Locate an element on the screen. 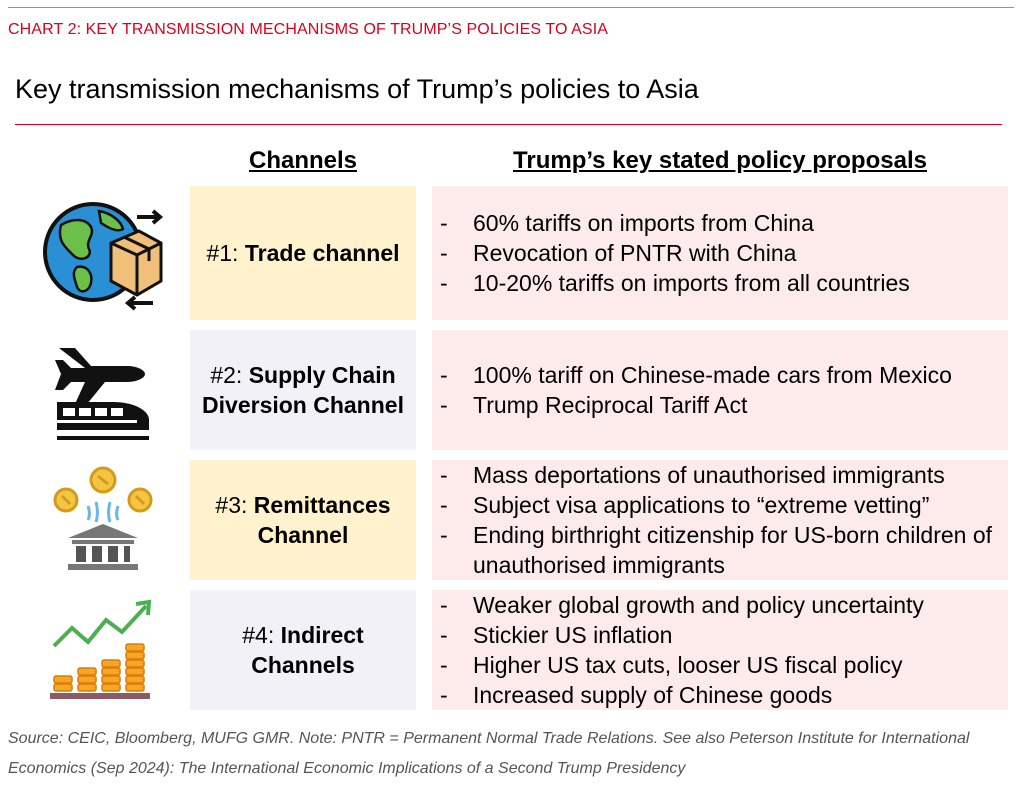 The width and height of the screenshot is (1022, 787). bank-coins-icon is located at coordinates (103, 520).